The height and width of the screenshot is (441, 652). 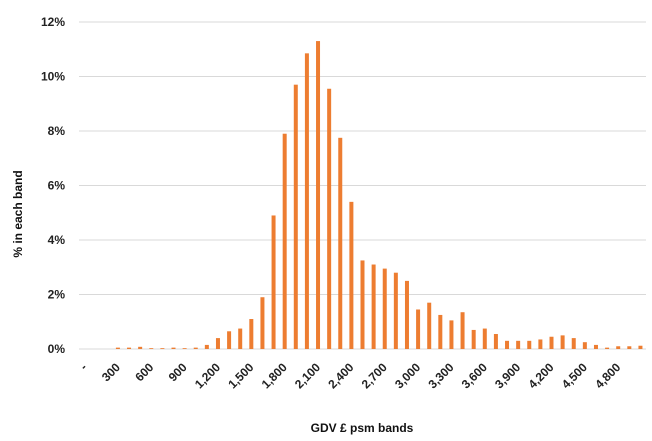 I want to click on y-tick-label: 12%, so click(x=53, y=22).